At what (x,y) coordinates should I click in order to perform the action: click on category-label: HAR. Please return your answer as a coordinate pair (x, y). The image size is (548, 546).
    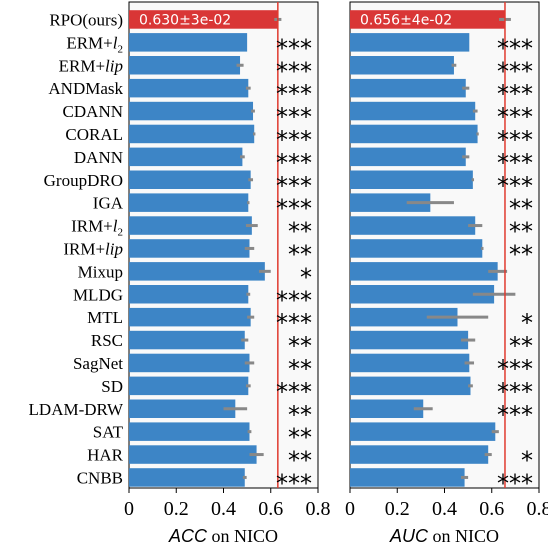
    Looking at the image, I should click on (105, 455).